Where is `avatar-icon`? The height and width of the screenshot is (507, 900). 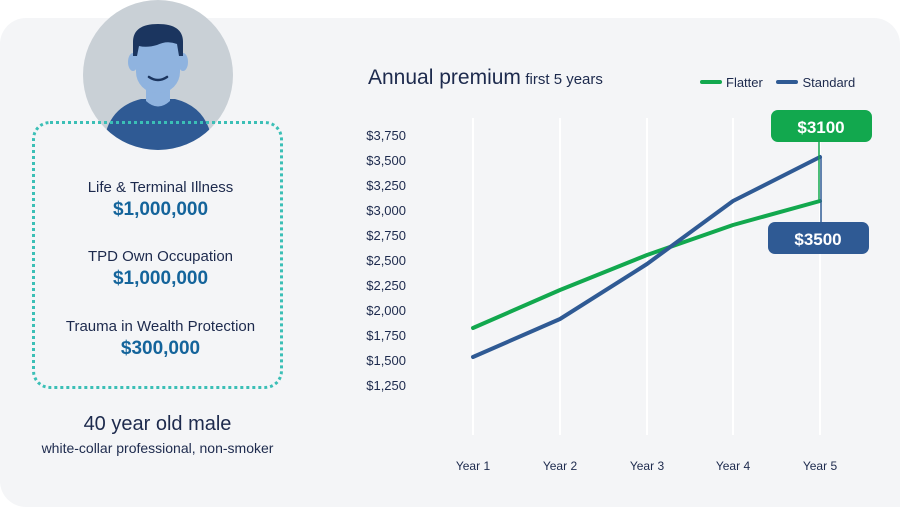
avatar-icon is located at coordinates (158, 75).